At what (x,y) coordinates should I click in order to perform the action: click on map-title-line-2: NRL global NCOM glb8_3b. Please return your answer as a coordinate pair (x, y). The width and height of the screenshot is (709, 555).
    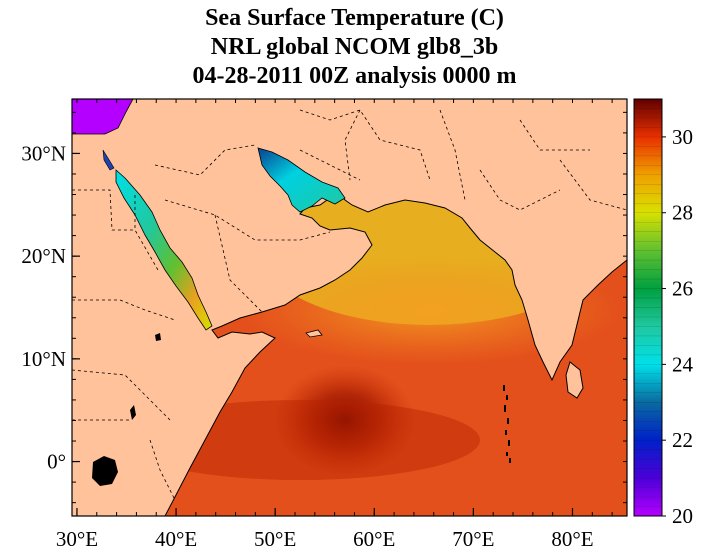
    Looking at the image, I should click on (354, 47).